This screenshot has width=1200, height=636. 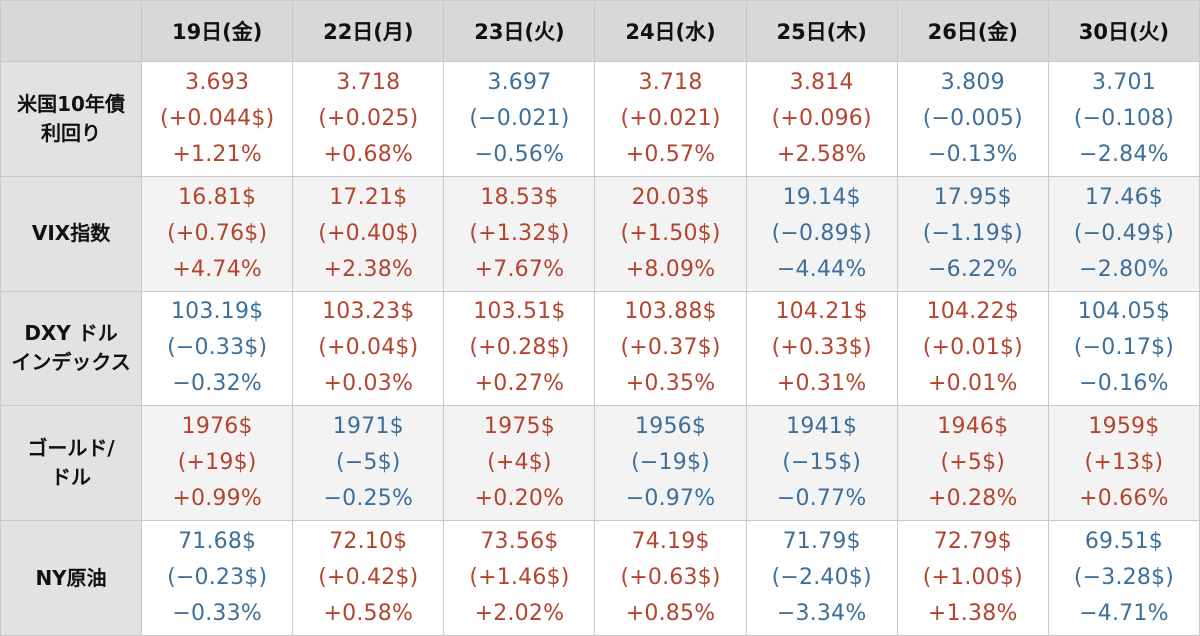 I want to click on value-cell: 3.718 (+0.021) +0.57%, so click(x=670, y=119).